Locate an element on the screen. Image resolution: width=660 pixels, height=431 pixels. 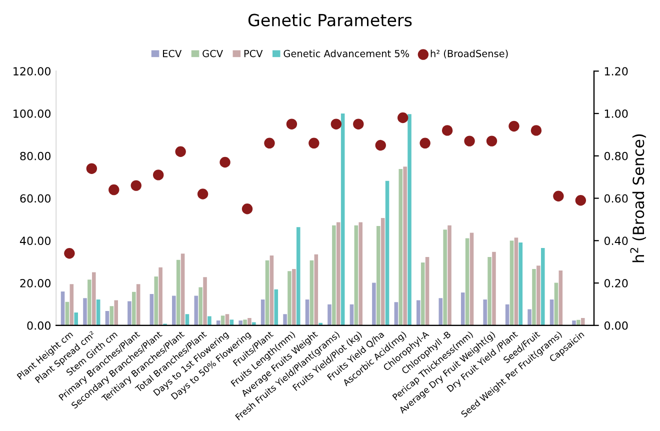
y2-tick-label: 1.00 is located at coordinates (616, 113).